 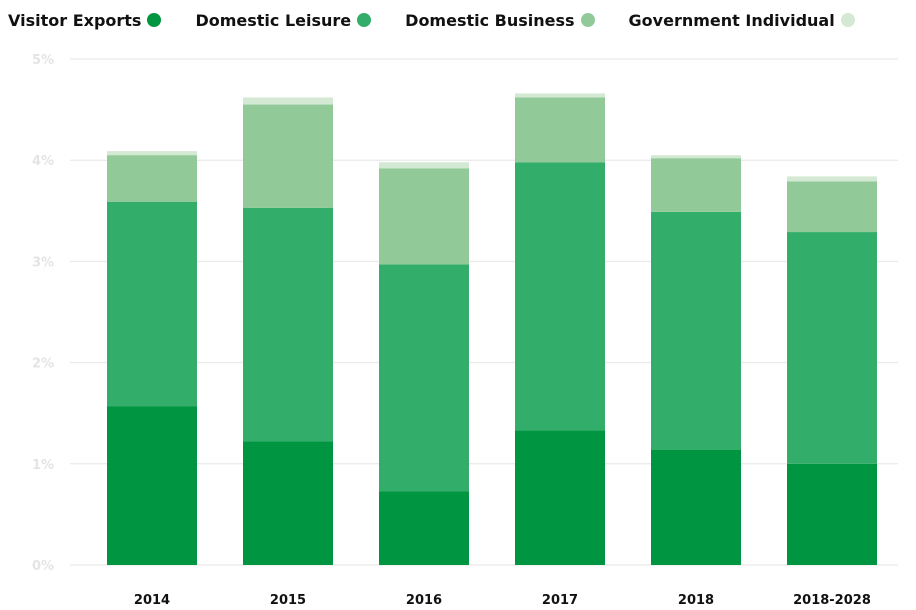 What do you see at coordinates (43, 364) in the screenshot?
I see `y-tick-label: 2%` at bounding box center [43, 364].